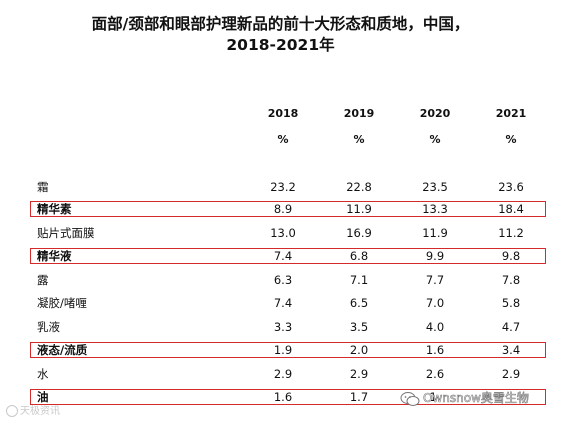 The height and width of the screenshot is (423, 561). I want to click on row-label: 露, so click(43, 280).